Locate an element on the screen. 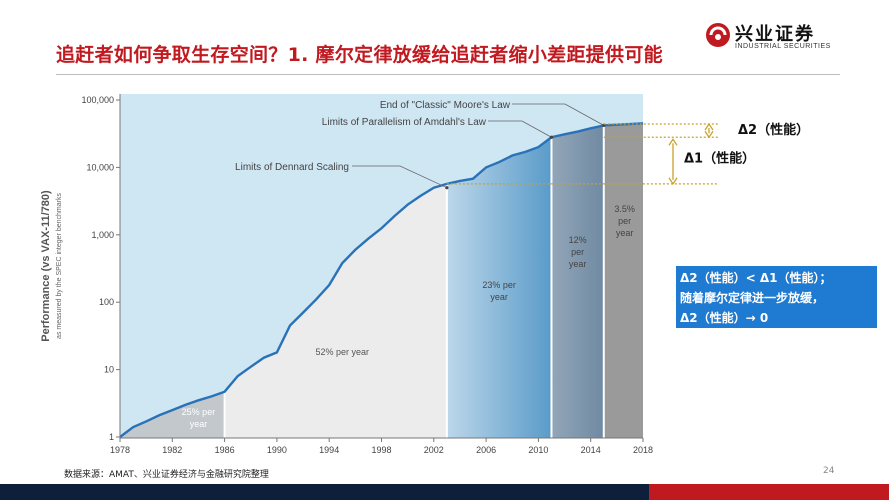 This screenshot has width=889, height=500. title-divider is located at coordinates (448, 74).